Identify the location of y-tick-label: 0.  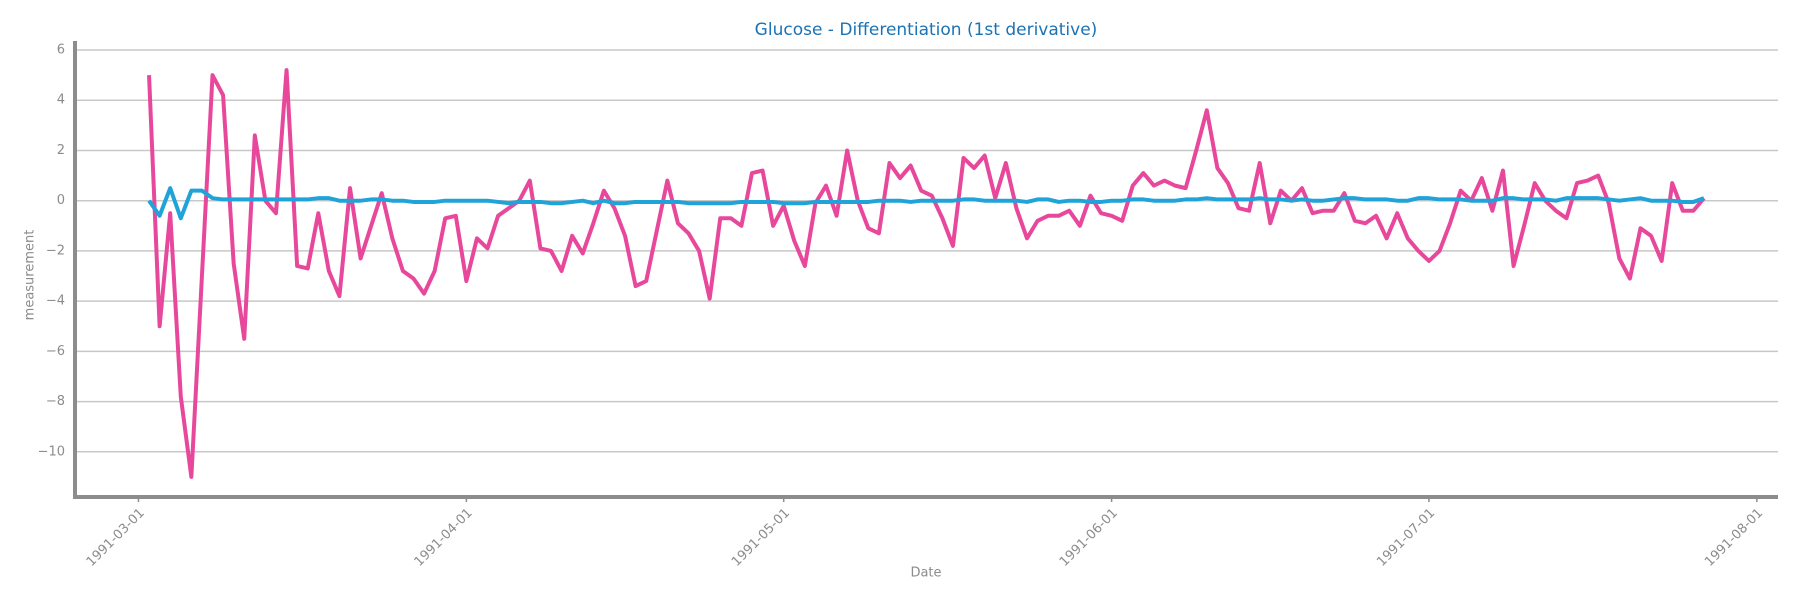
(61, 200).